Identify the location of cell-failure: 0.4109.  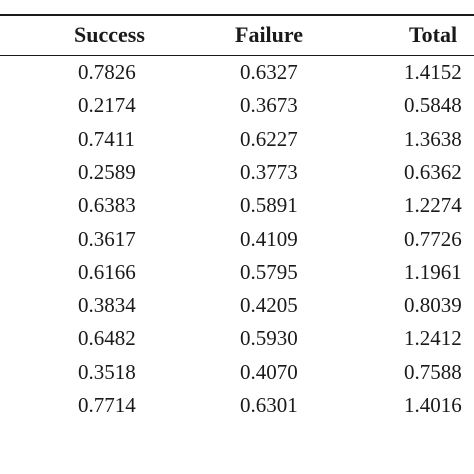
(269, 238).